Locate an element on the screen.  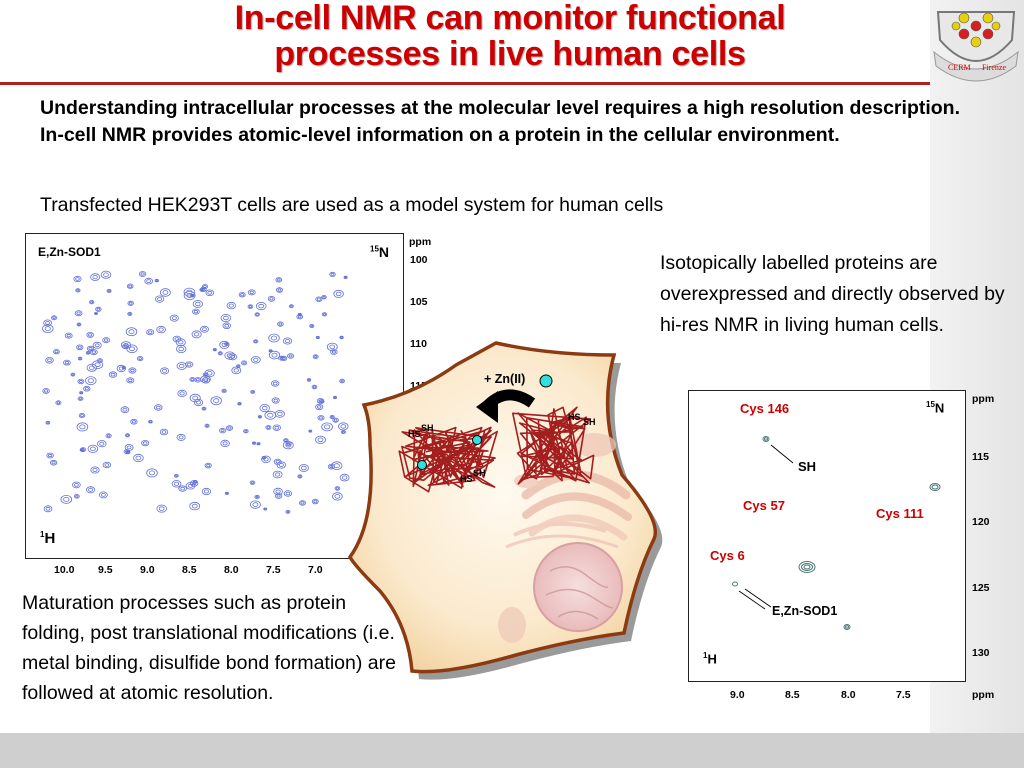
cell-organelles is located at coordinates (565, 538).